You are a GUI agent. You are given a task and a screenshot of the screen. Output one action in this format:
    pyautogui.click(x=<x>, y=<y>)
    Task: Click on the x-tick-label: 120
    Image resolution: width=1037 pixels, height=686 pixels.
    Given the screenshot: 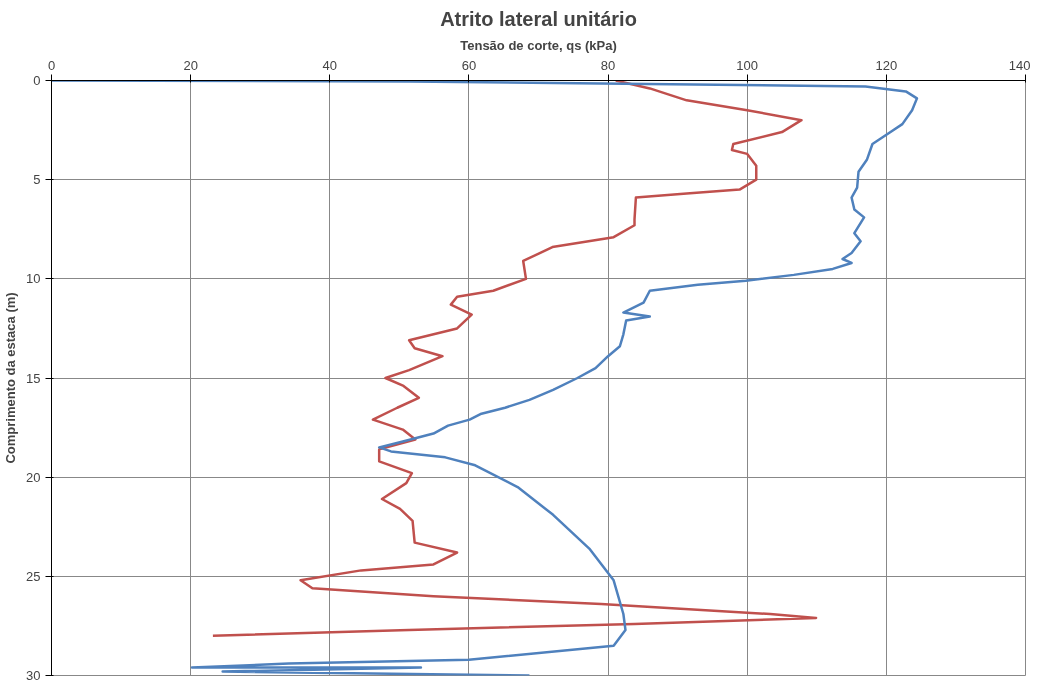 What is the action you would take?
    pyautogui.click(x=886, y=65)
    